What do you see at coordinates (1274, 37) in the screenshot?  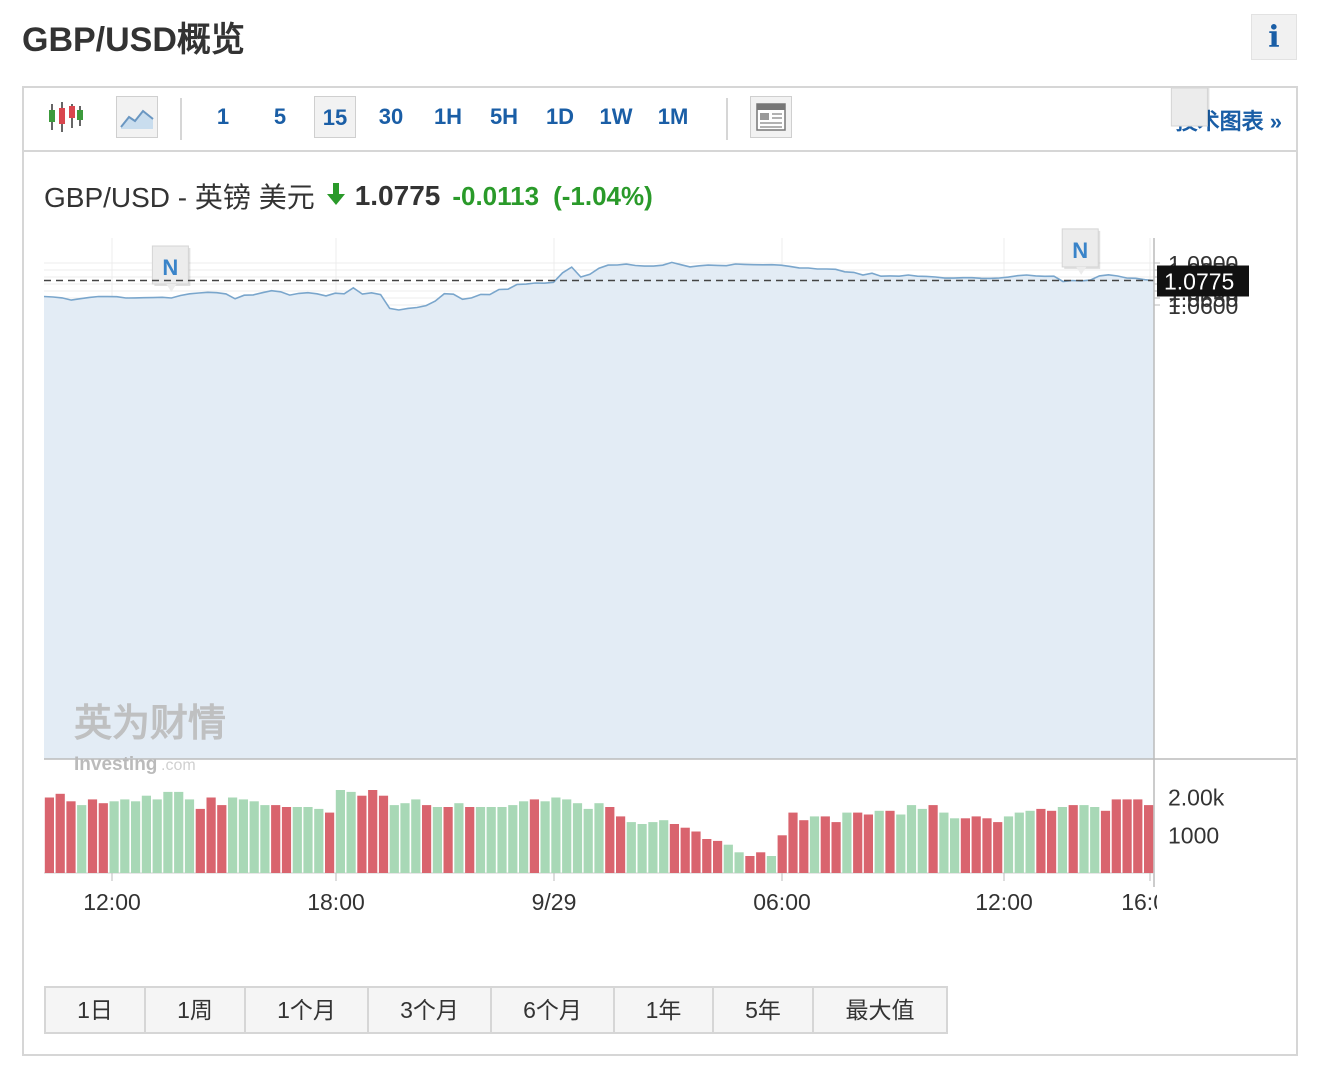 I see `info-button: i` at bounding box center [1274, 37].